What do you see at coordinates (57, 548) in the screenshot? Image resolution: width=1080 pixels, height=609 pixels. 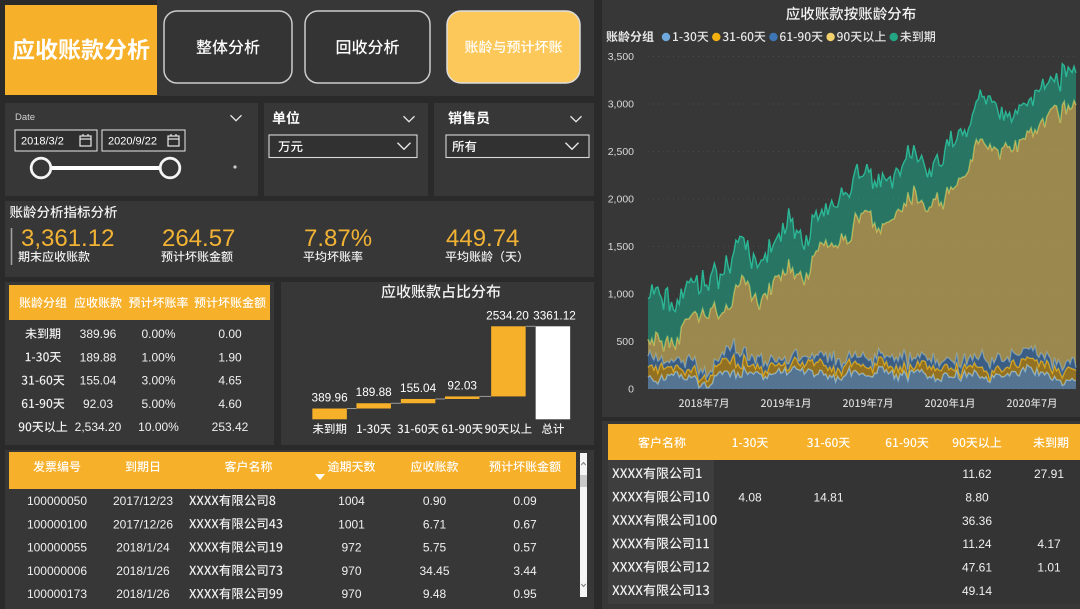 I see `svg-text: 100000055` at bounding box center [57, 548].